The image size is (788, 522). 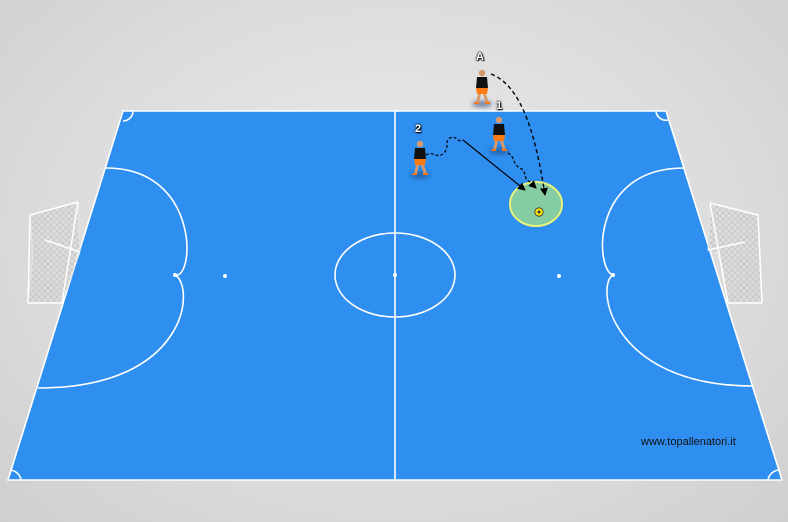 What do you see at coordinates (418, 129) in the screenshot?
I see `player-2-label: 2` at bounding box center [418, 129].